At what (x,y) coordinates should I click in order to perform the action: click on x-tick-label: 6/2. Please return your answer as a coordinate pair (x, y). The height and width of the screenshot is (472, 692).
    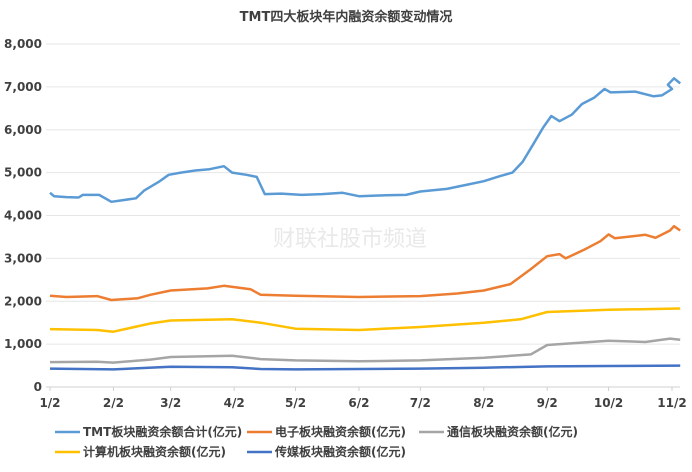
    Looking at the image, I should click on (358, 403).